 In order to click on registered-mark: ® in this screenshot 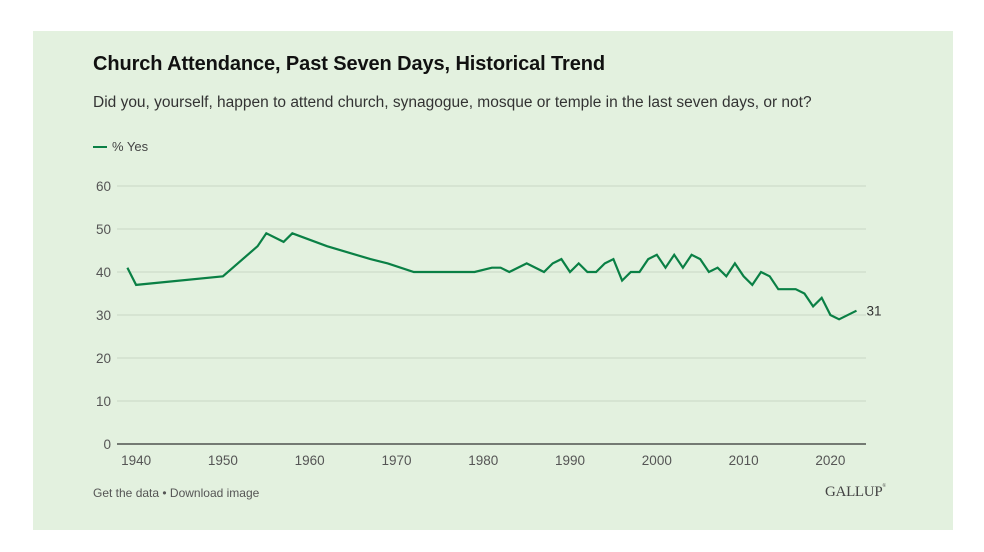, I will do `click(884, 486)`.